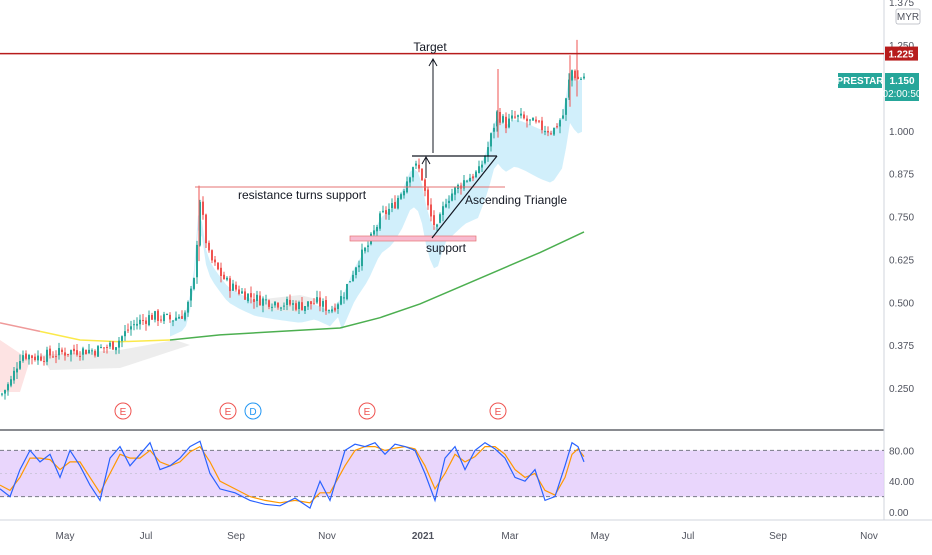  What do you see at coordinates (433, 62) in the screenshot?
I see `target-arrow-head` at bounding box center [433, 62].